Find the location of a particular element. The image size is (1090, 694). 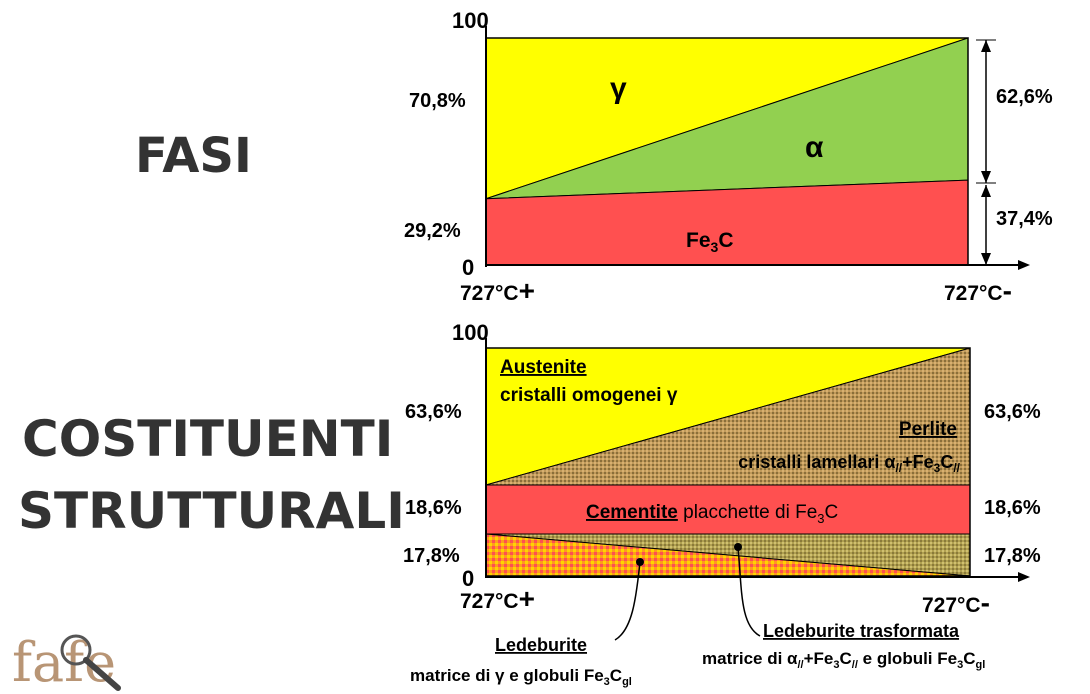

austenite-desc: cristalli omogenei γ is located at coordinates (589, 395).